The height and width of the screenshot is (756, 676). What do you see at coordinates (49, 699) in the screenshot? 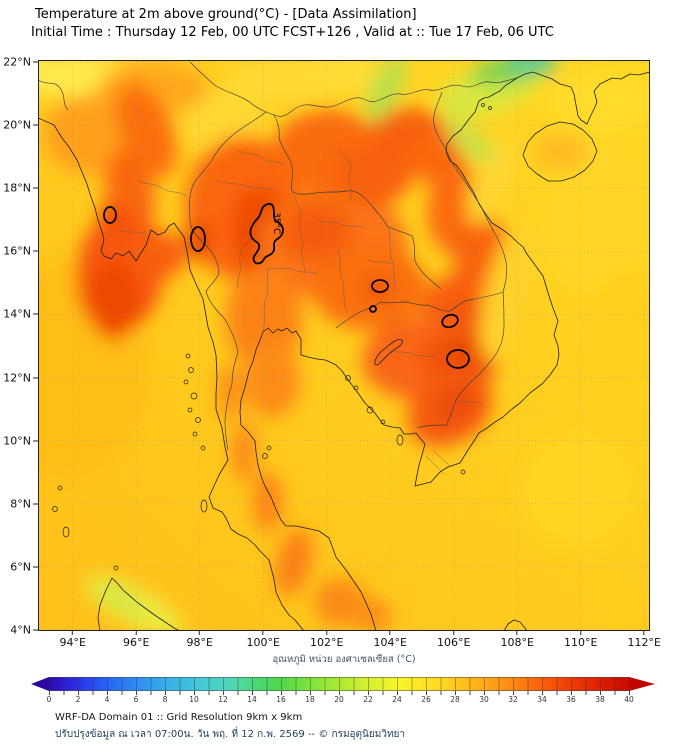
I see `colorbar-tick-label: 0` at bounding box center [49, 699].